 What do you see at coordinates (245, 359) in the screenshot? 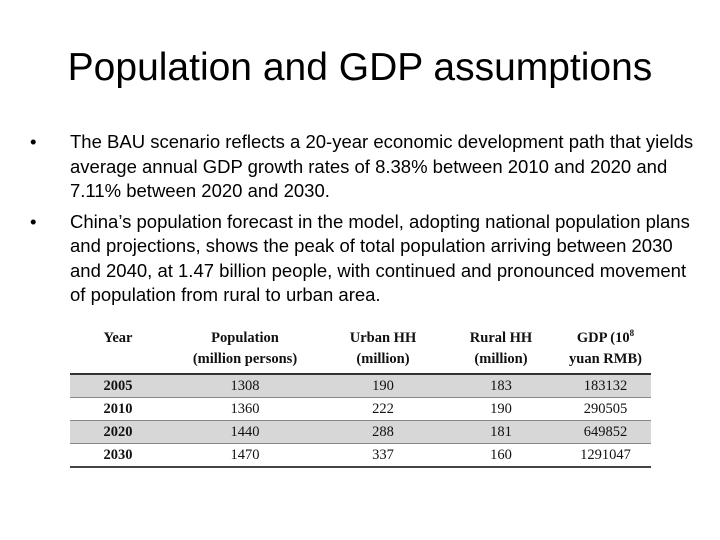
I see `header-population-line2: (million persons)` at bounding box center [245, 359].